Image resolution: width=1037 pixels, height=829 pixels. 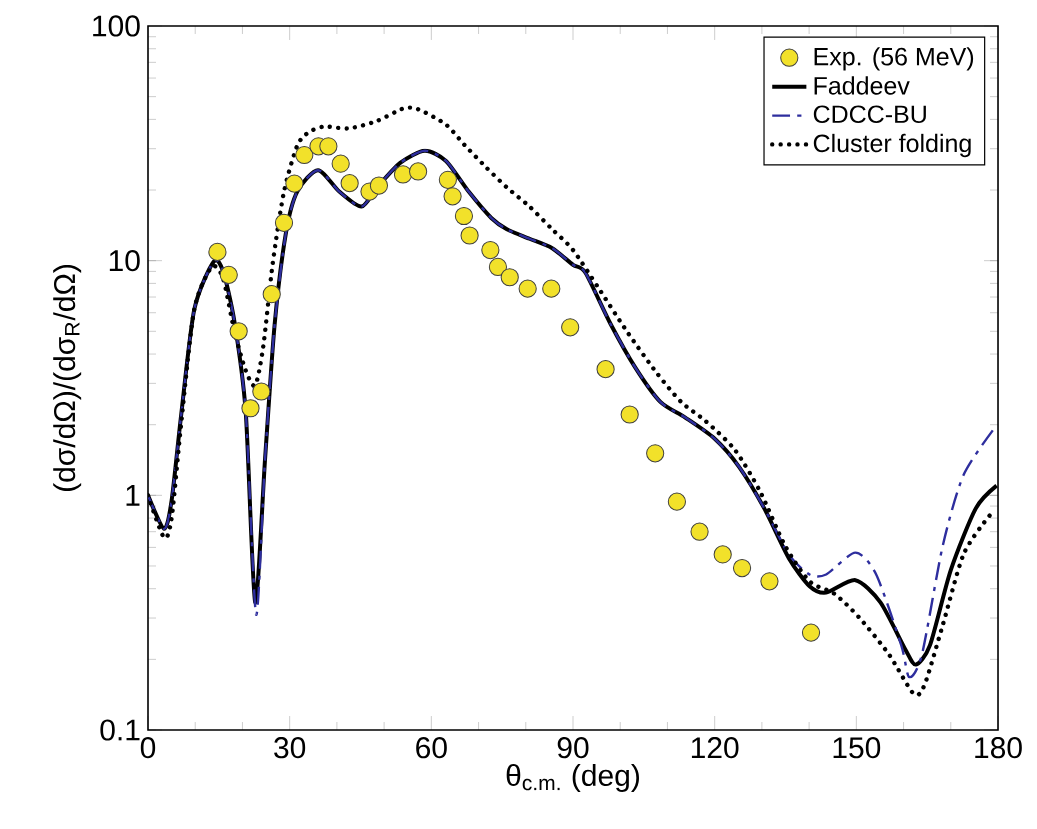 What do you see at coordinates (715, 748) in the screenshot?
I see `x-tick-label: 120` at bounding box center [715, 748].